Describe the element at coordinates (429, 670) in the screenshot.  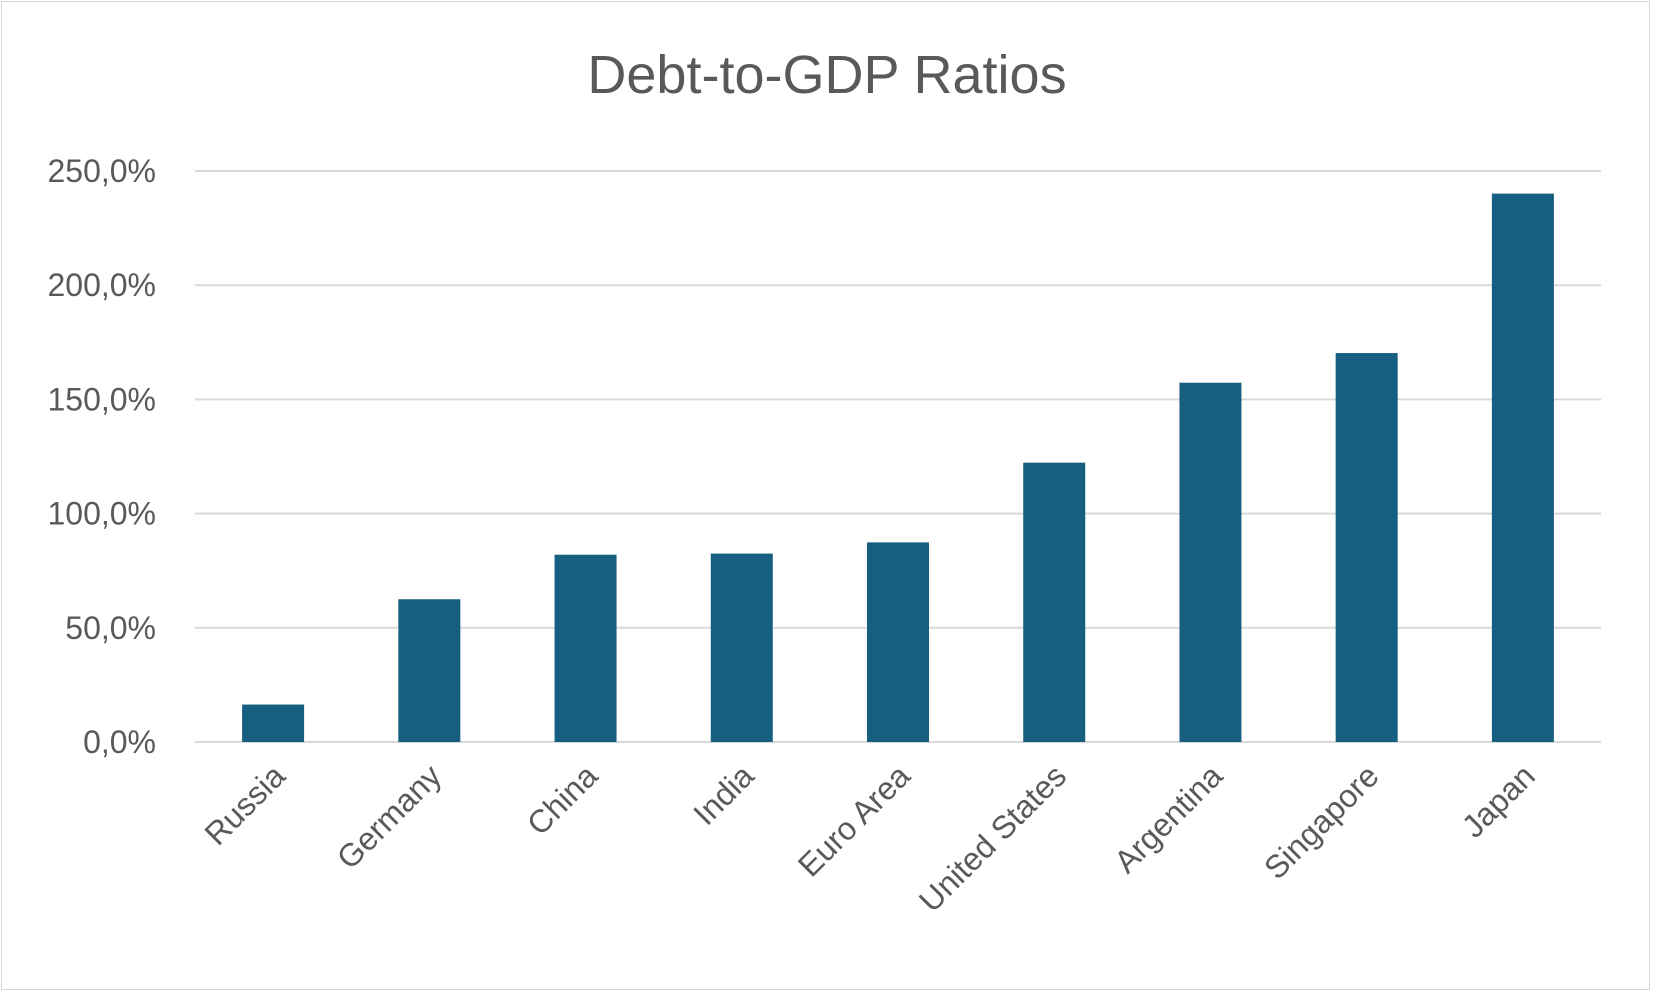
I see `bar-germany` at that location.